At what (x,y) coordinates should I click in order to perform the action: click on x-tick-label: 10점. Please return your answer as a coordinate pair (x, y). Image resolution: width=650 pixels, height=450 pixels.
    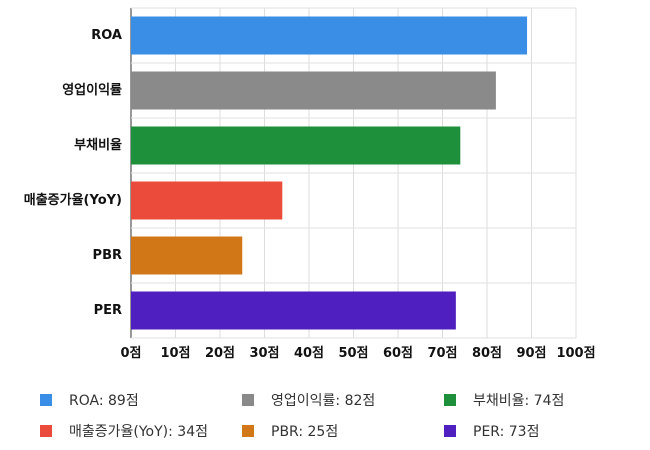
    Looking at the image, I should click on (175, 353).